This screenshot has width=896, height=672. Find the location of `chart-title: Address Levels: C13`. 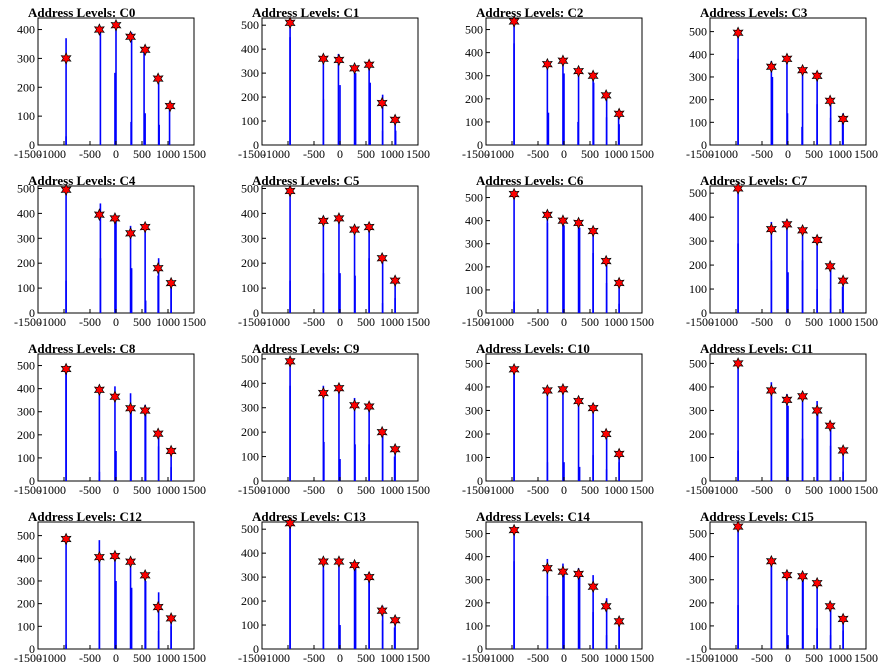

chart-title: Address Levels: C13 is located at coordinates (309, 516).